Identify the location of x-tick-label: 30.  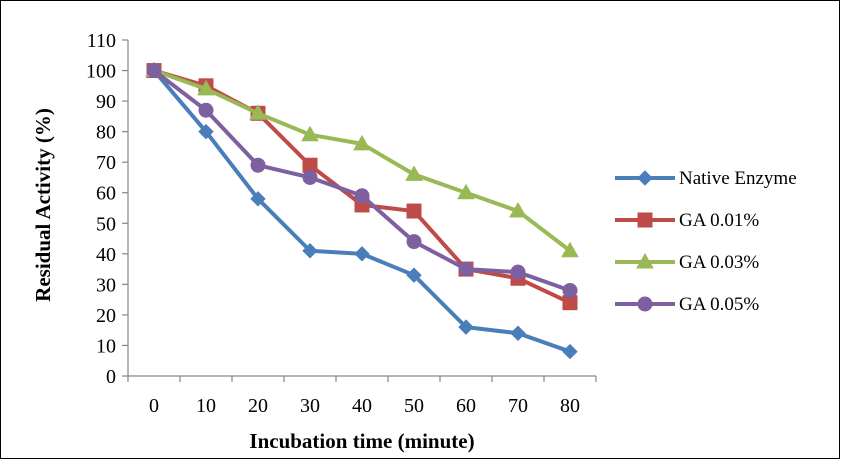
(310, 406).